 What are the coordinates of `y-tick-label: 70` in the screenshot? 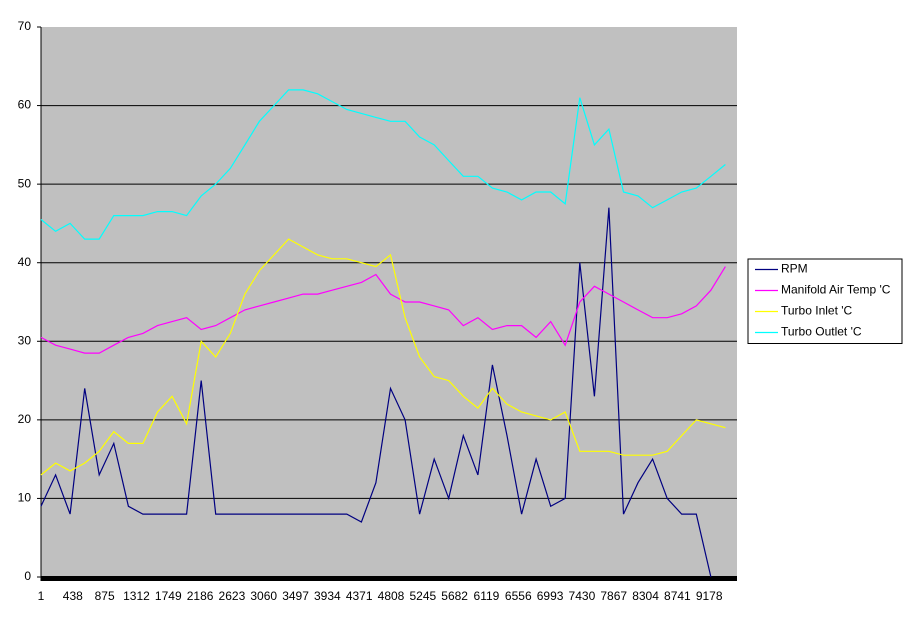 It's located at (25, 26).